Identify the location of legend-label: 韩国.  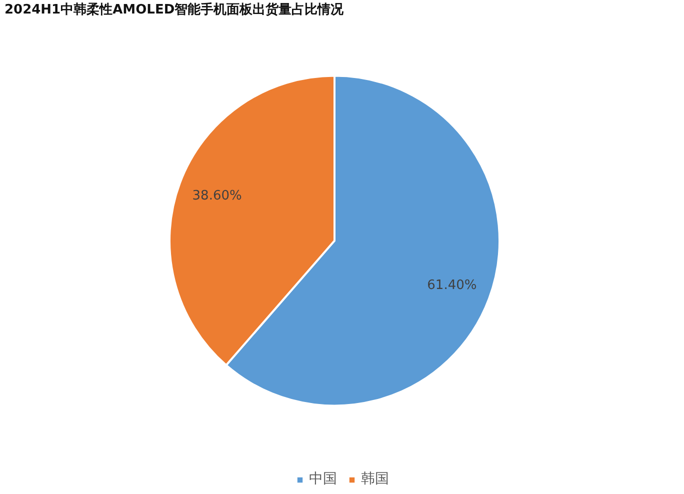
(375, 479).